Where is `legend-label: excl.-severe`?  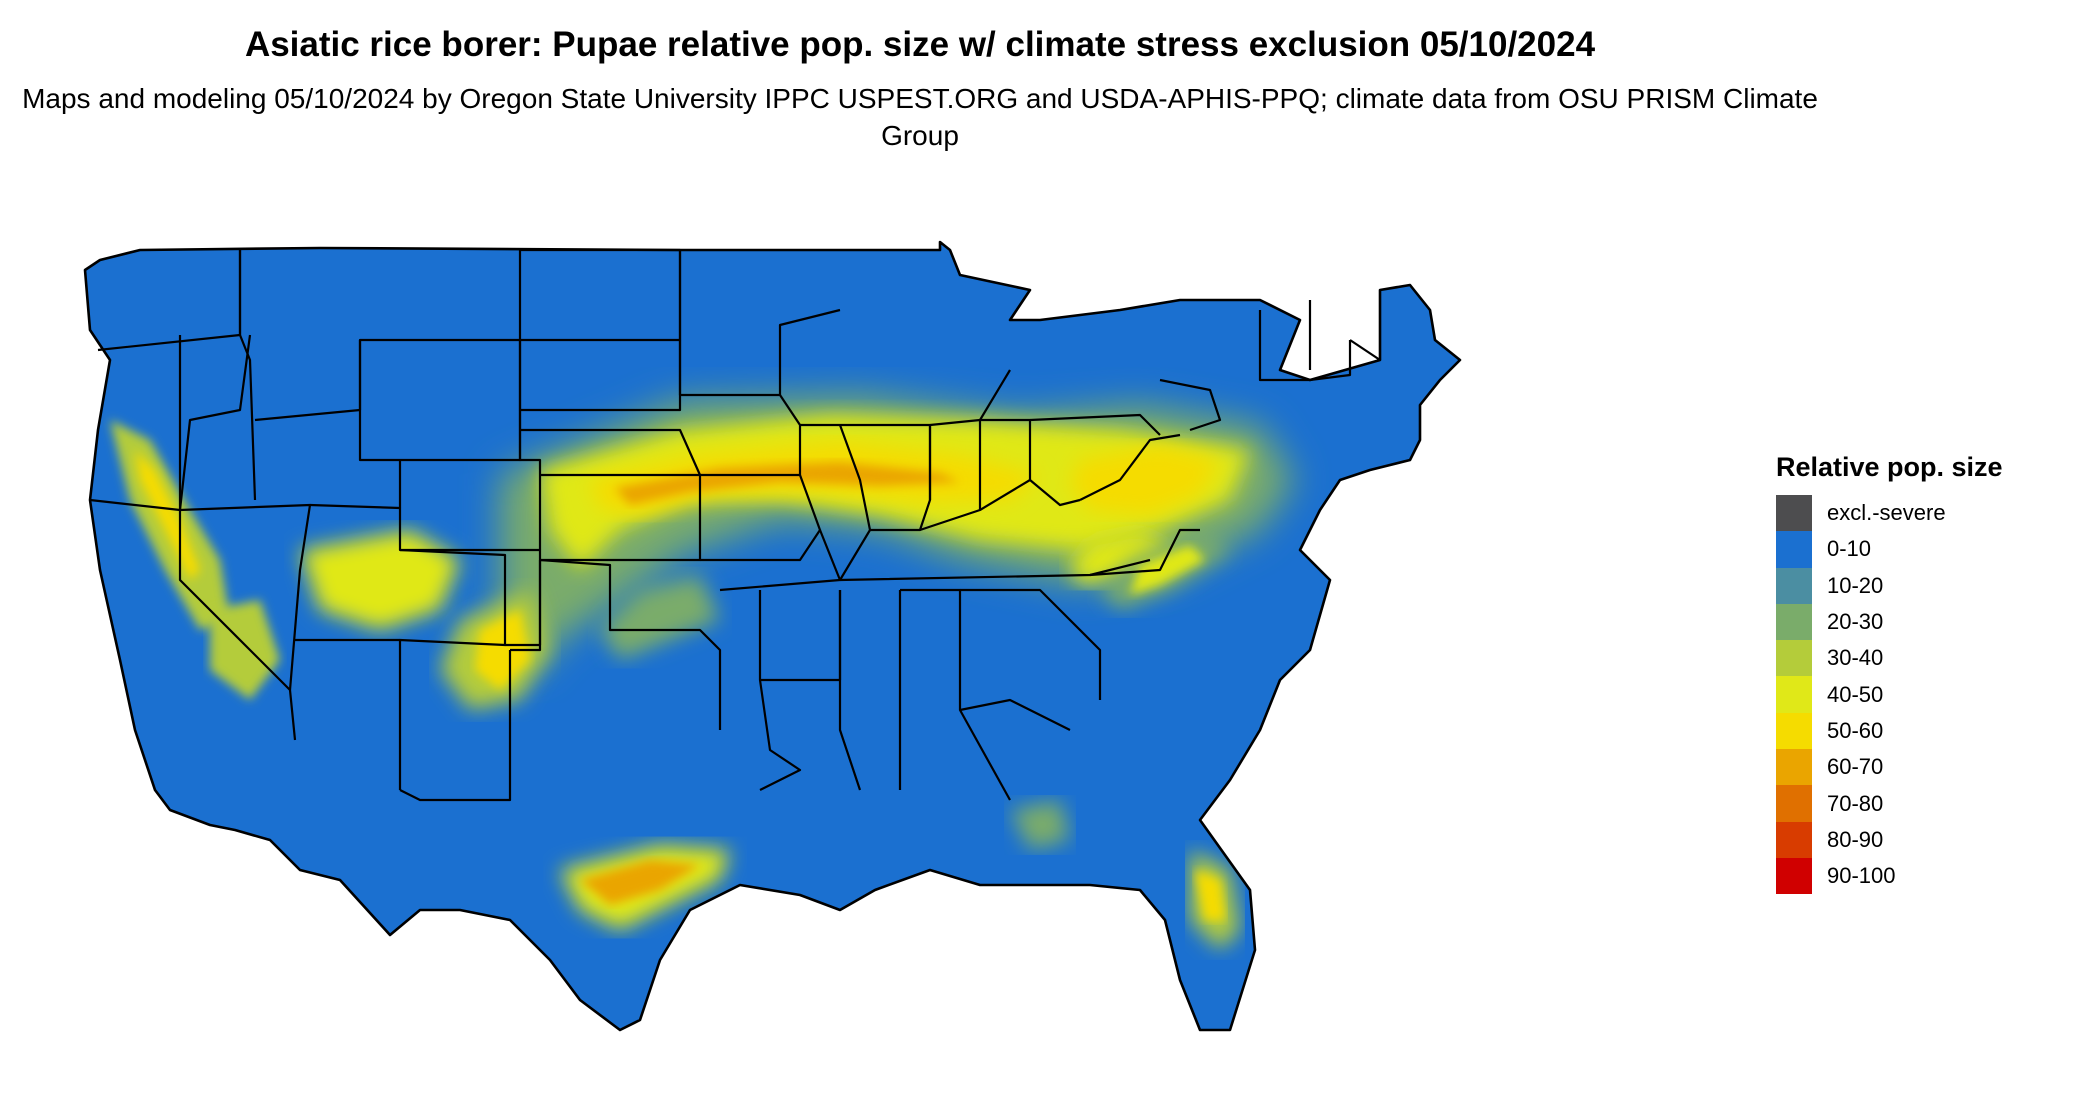
legend-label: excl.-severe is located at coordinates (1886, 513).